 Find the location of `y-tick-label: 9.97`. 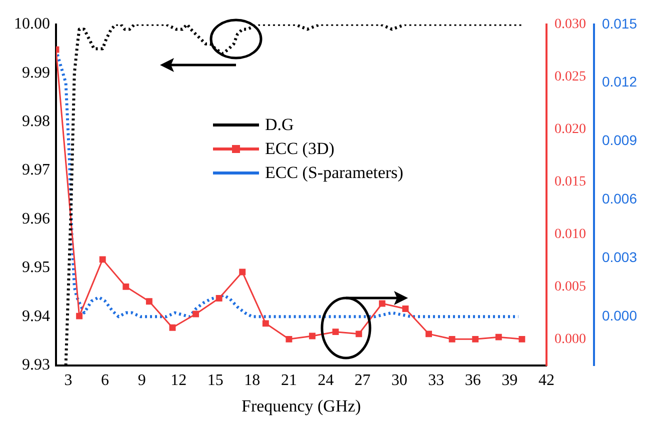

y-tick-label: 9.97 is located at coordinates (36, 170).